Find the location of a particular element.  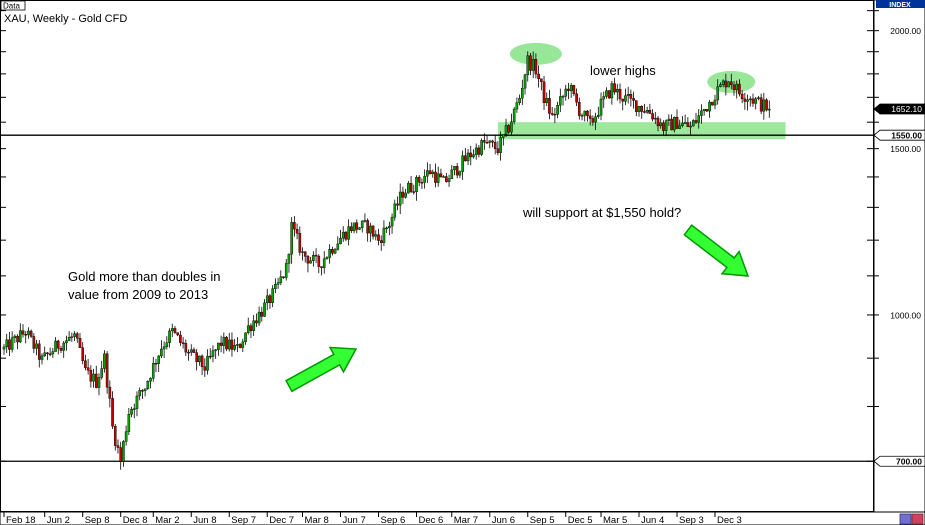

x-tick-label: Jun 4 is located at coordinates (652, 520).